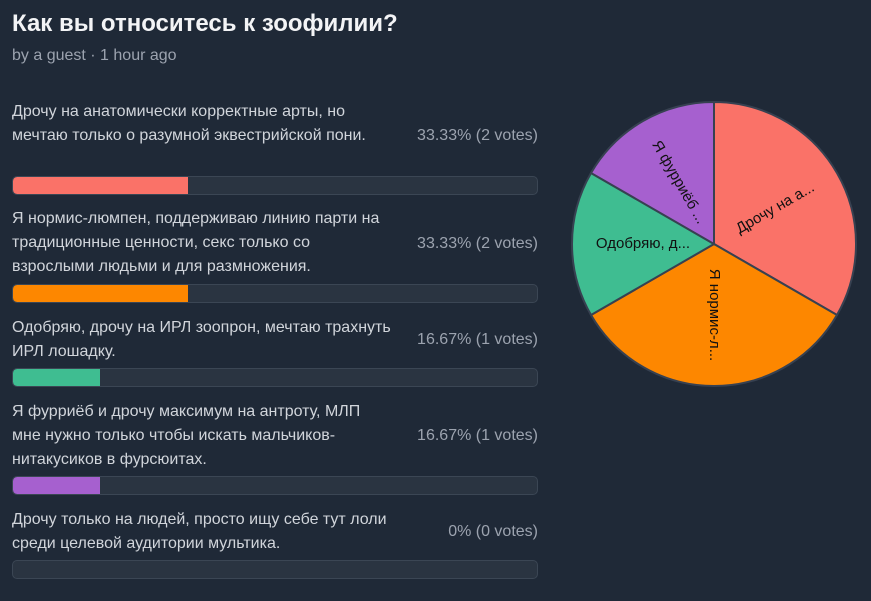  I want to click on poll-title: Как вы относитесь к зоофилии?, so click(205, 23).